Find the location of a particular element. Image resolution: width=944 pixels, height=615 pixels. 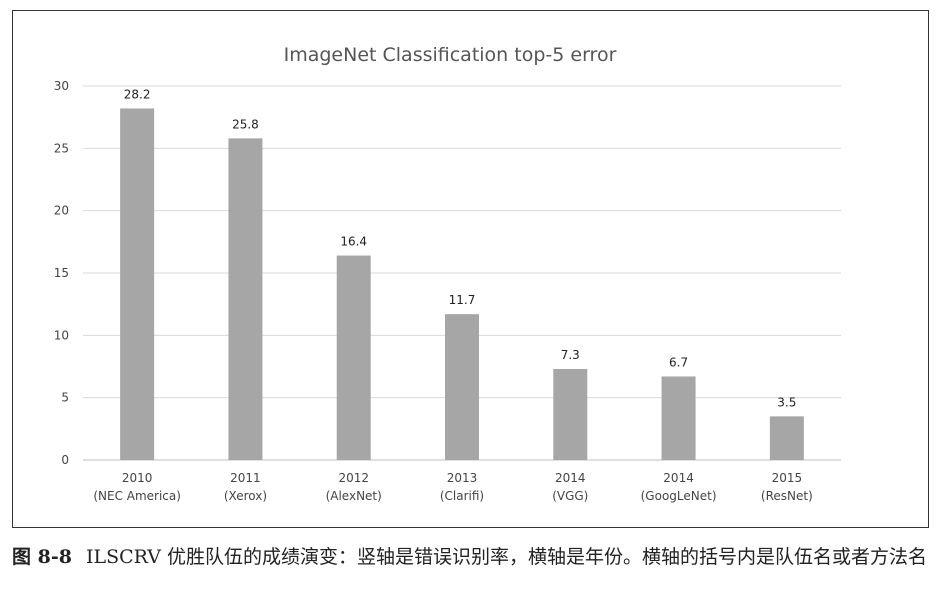

caption-label: 图 8-8 is located at coordinates (42, 557).